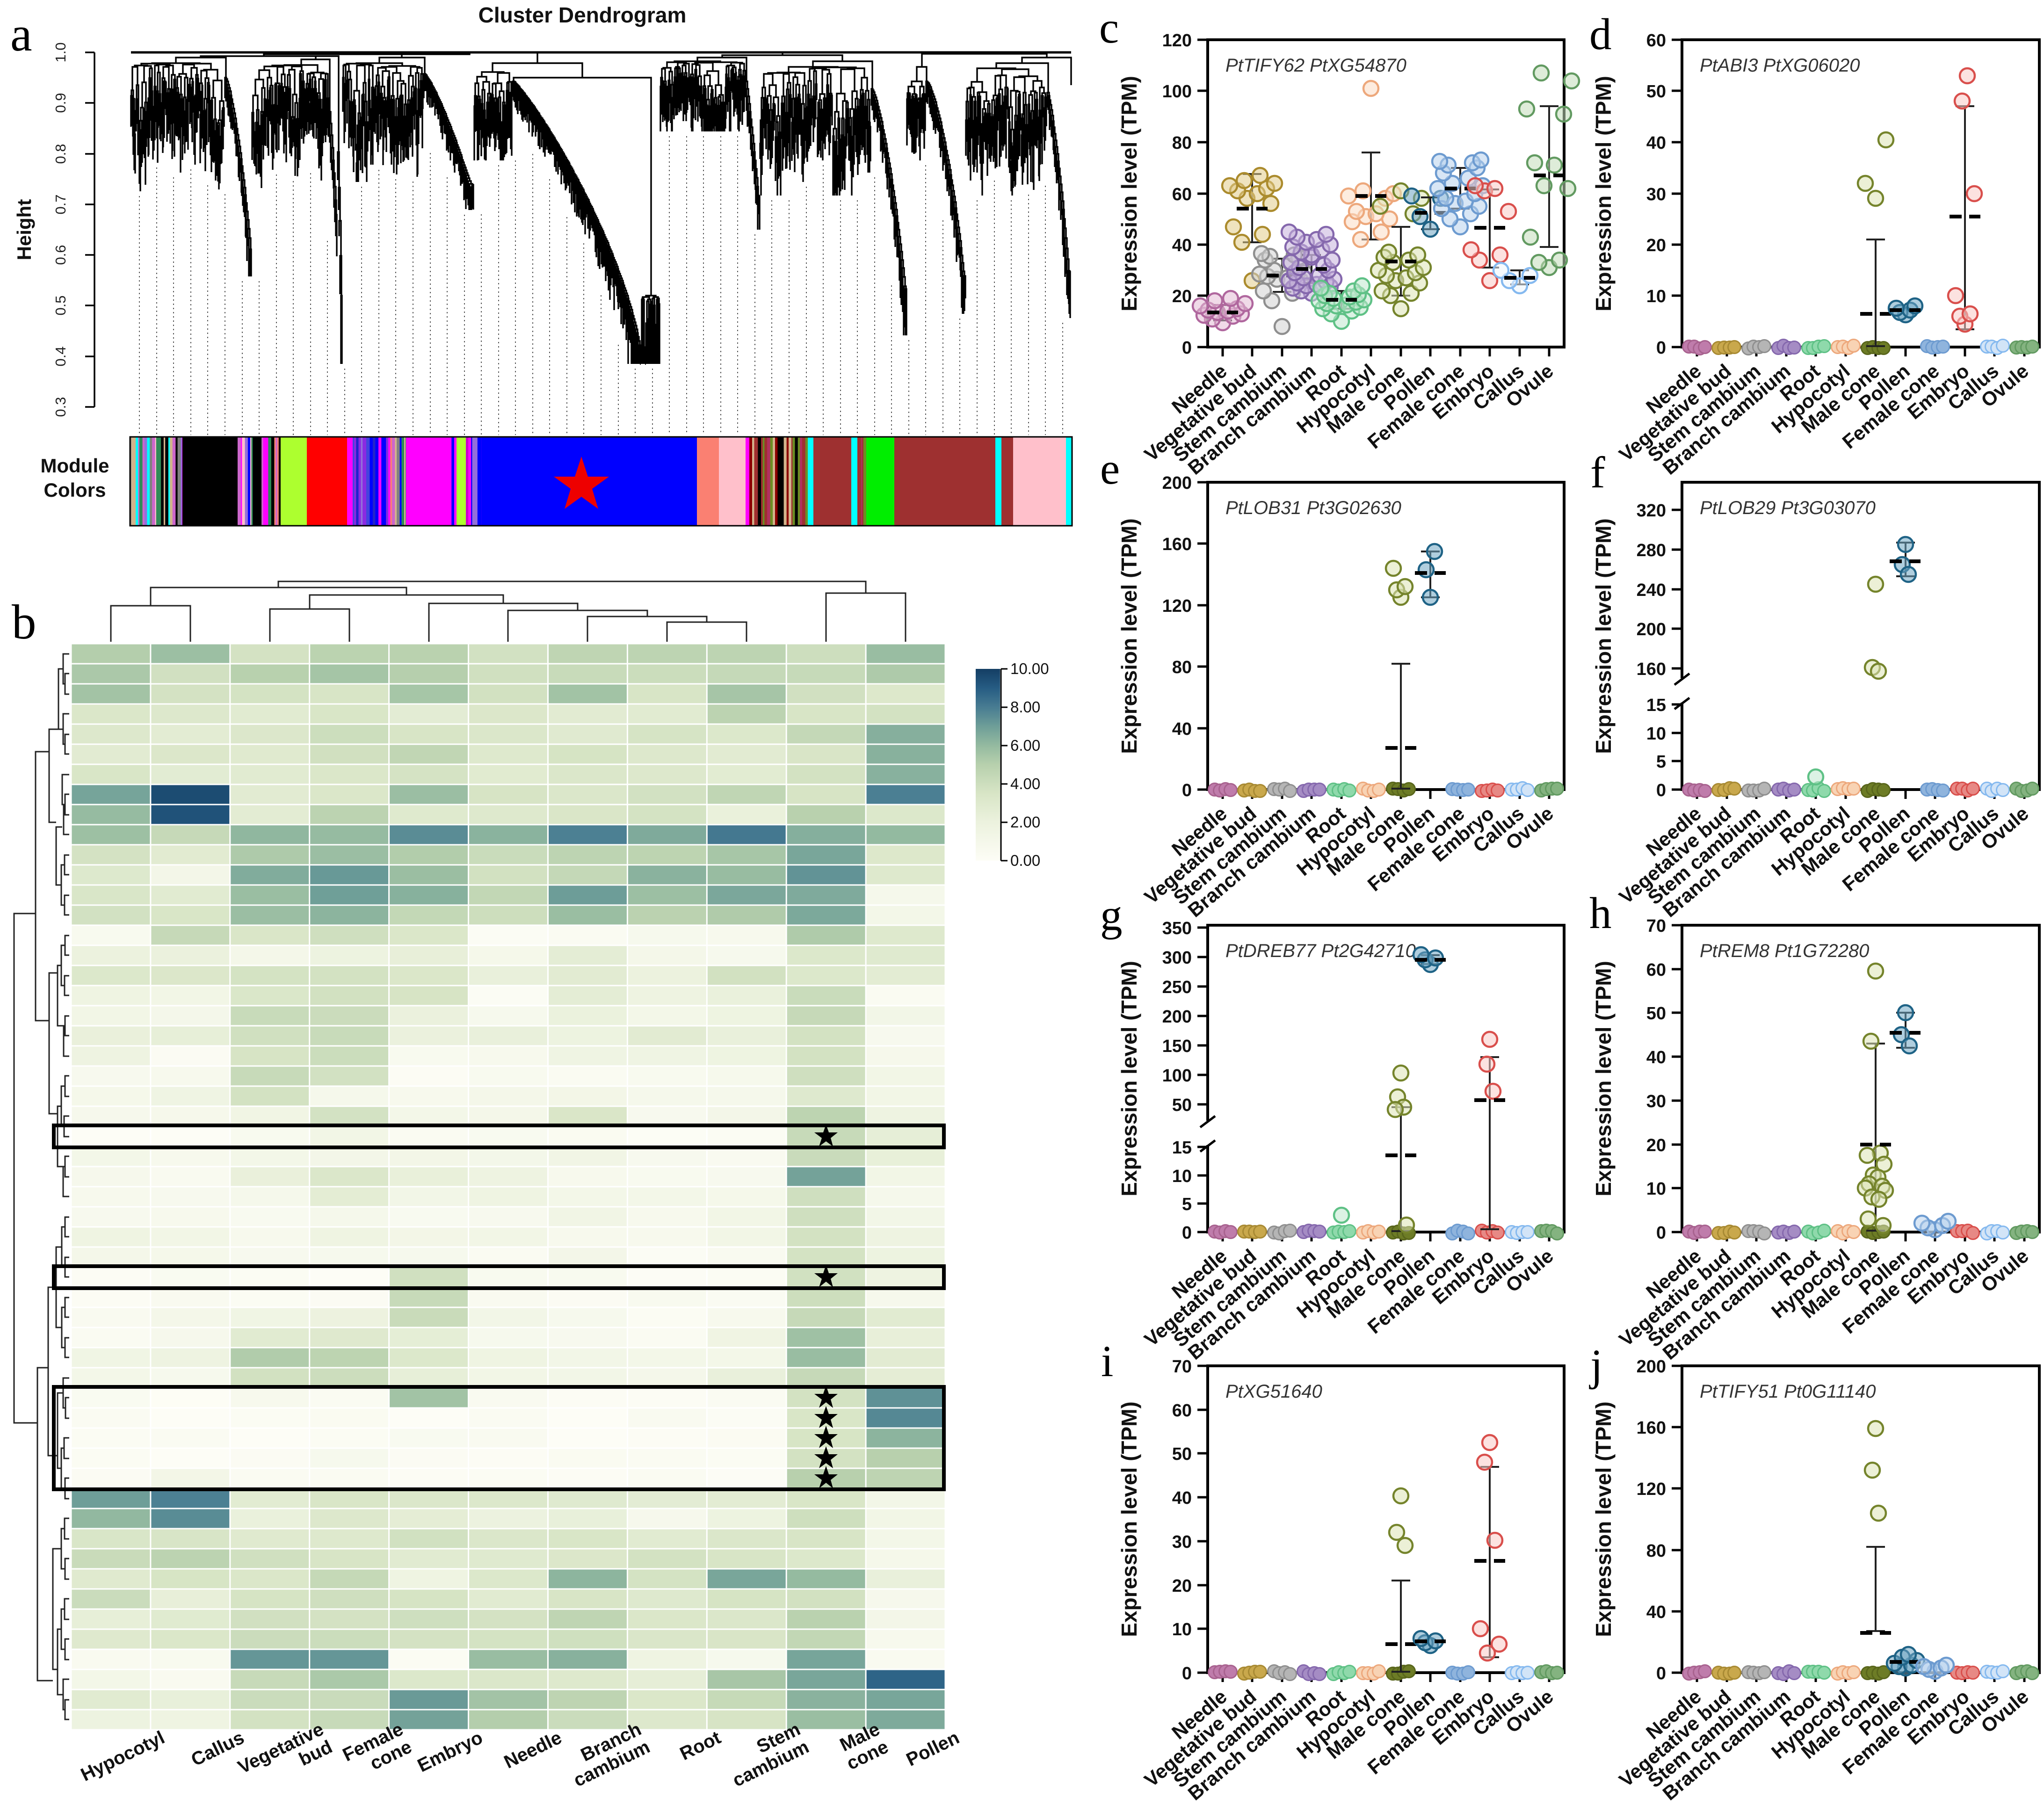 This screenshot has width=2044, height=1813. I want to click on svg-text: 0.3, so click(60, 407).